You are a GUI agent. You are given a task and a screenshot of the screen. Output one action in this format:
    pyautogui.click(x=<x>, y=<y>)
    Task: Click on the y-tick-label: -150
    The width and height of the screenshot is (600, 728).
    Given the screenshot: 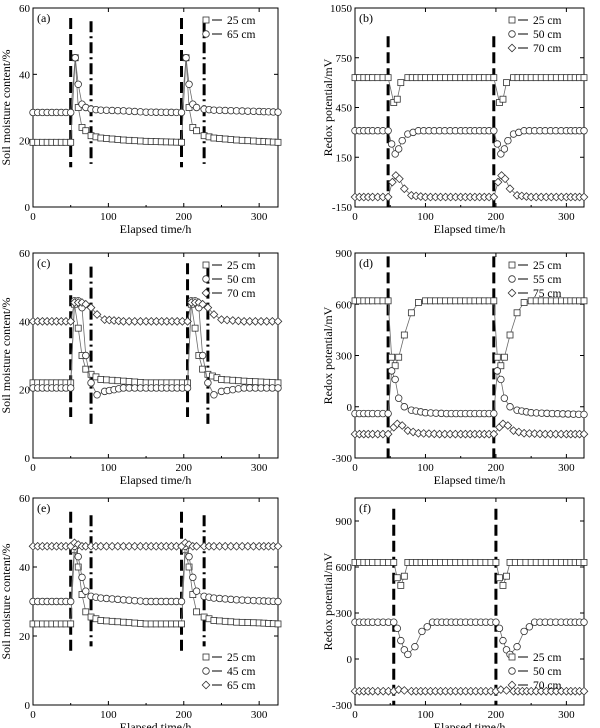 What is the action you would take?
    pyautogui.click(x=342, y=208)
    